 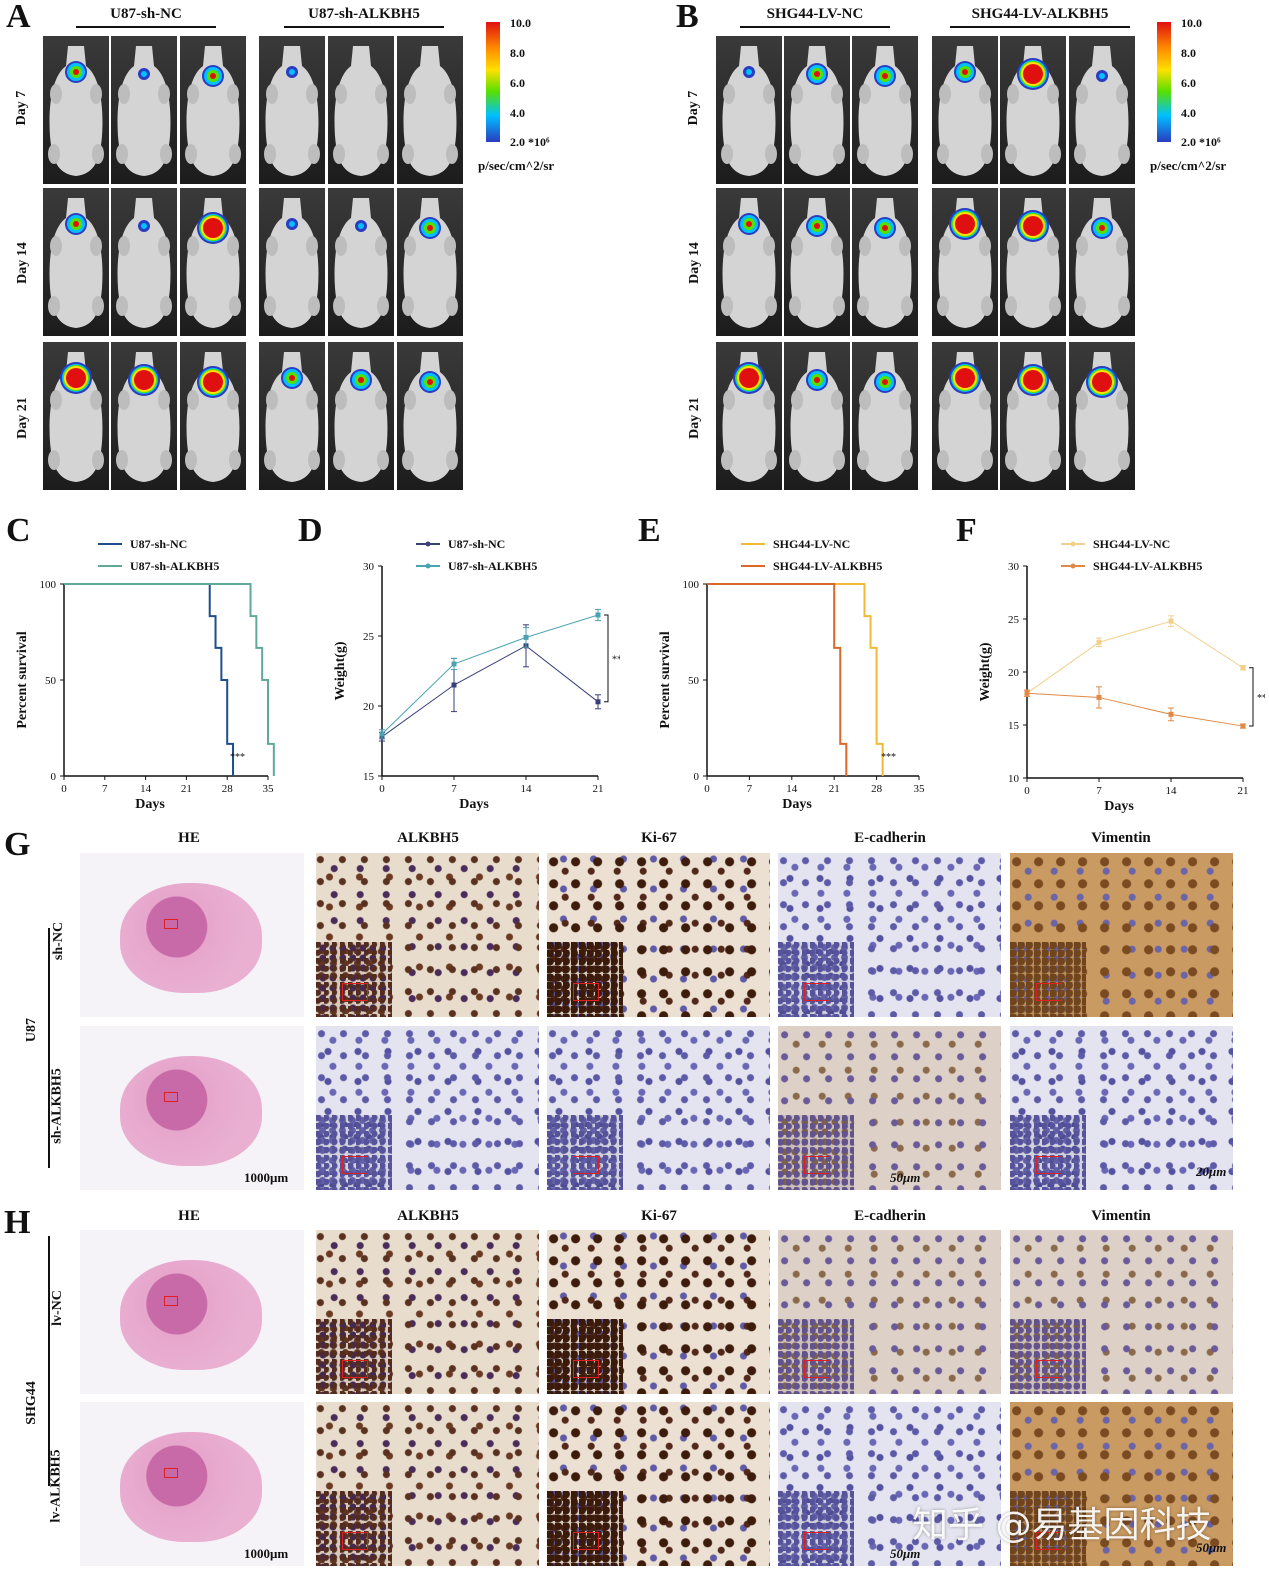 I want to click on panel-b-day-14: Day 14, so click(x=694, y=263).